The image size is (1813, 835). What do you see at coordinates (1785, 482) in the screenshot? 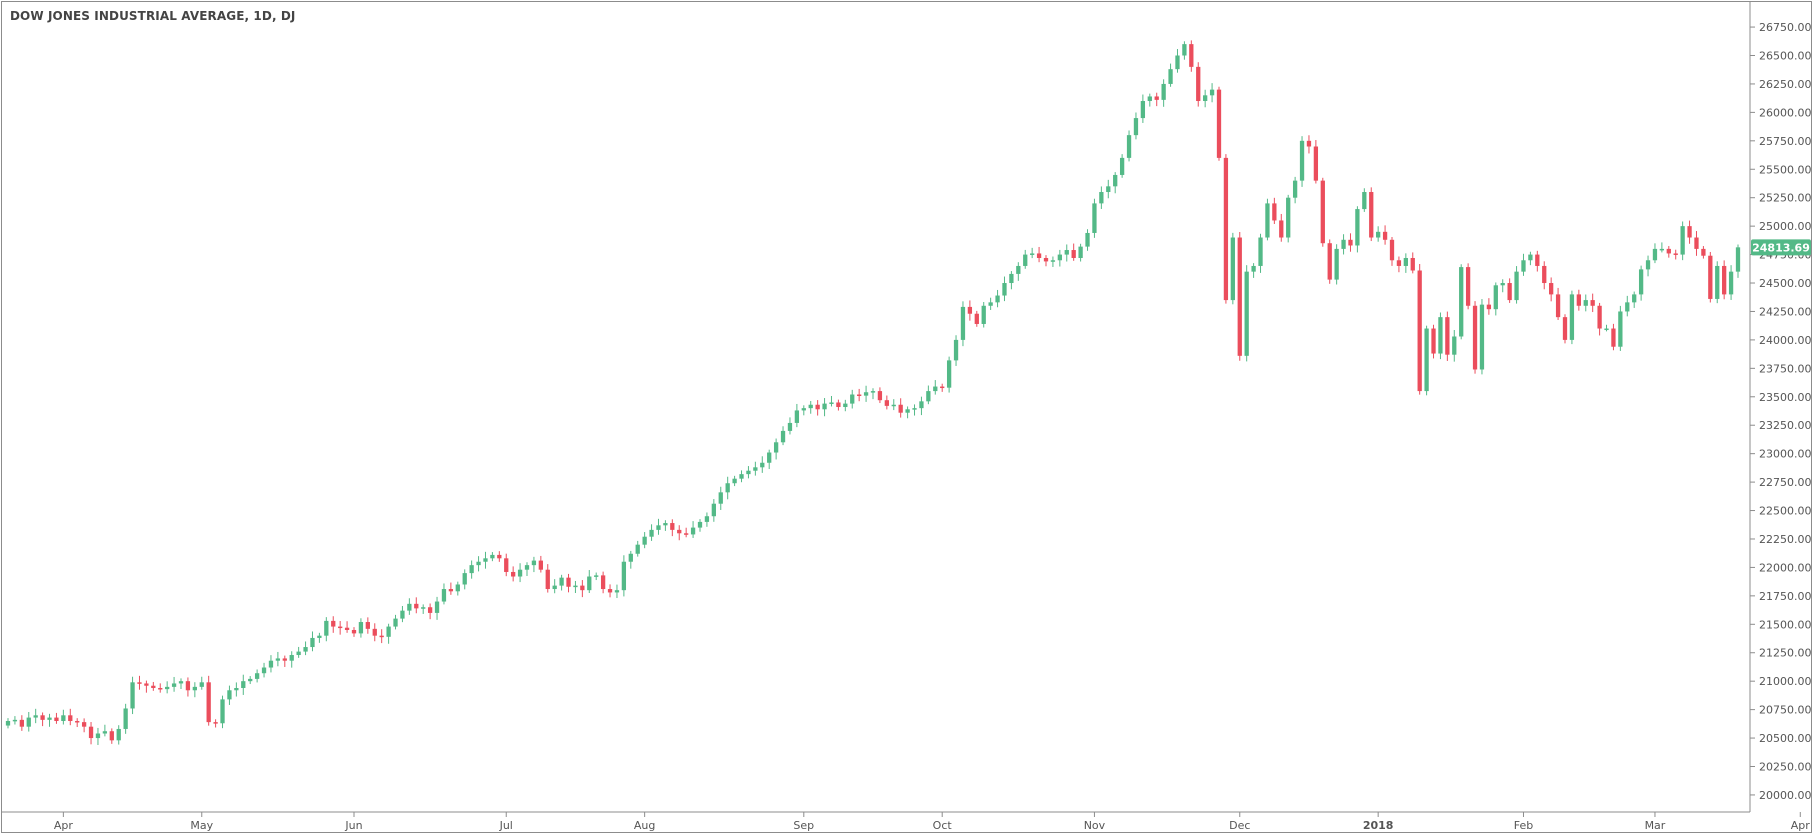
I see `y-tick-label: 22750.00` at bounding box center [1785, 482].